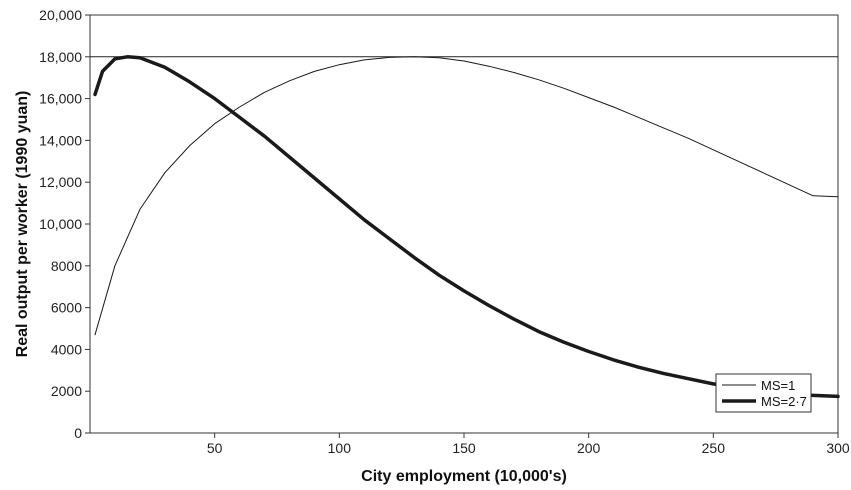 The image size is (851, 490). I want to click on legend-label-1: MS=1, so click(778, 385).